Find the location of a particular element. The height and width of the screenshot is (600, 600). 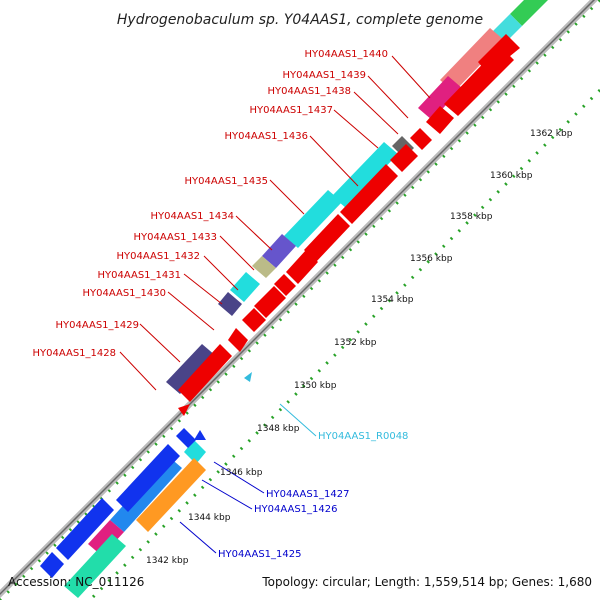

tick-label: 1350 kbp is located at coordinates (315, 386).